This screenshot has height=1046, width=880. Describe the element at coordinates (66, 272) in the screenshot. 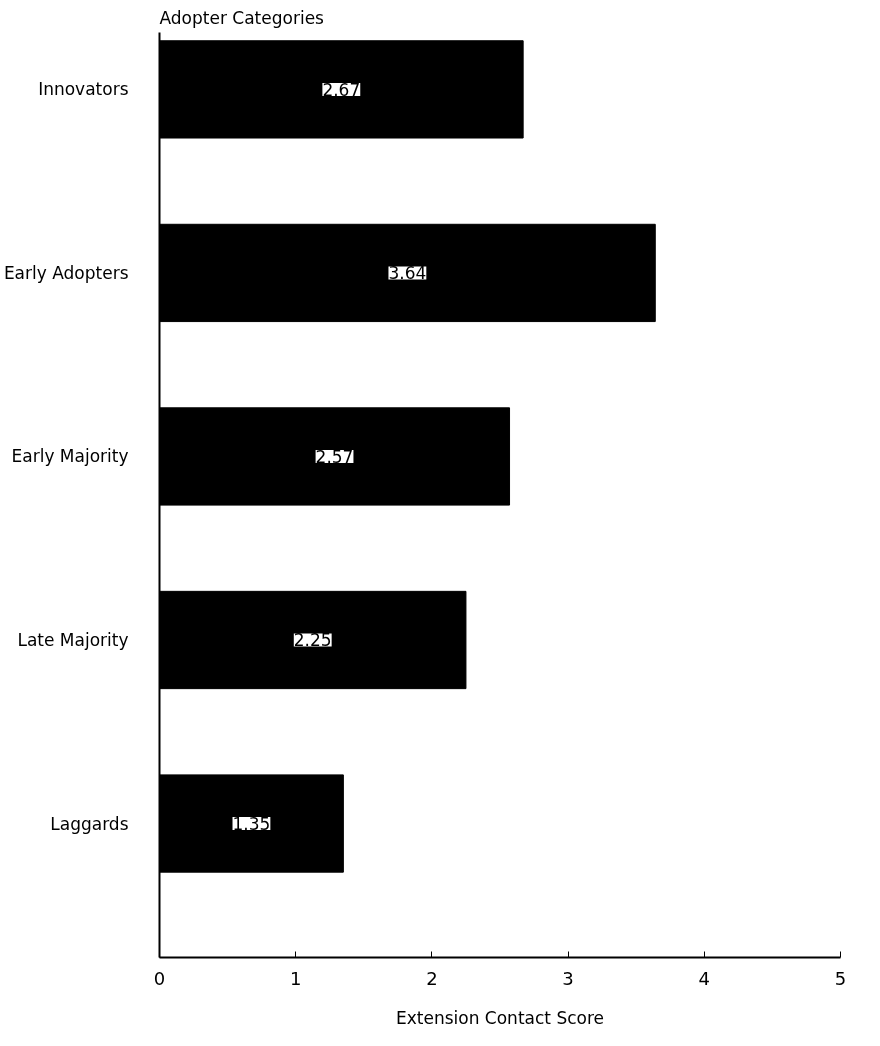

I see `y-tick-label: Early Adopters` at that location.